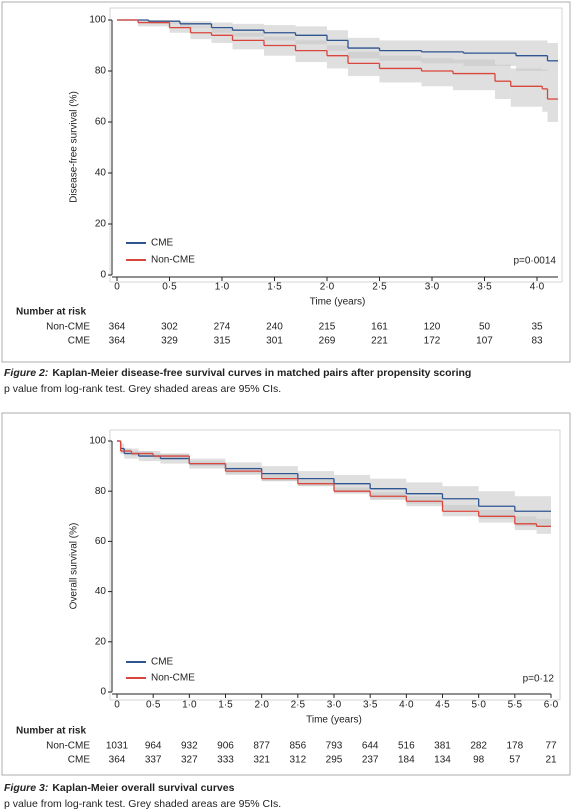  Describe the element at coordinates (442, 705) in the screenshot. I see `x-tick-label: 4·5` at that location.